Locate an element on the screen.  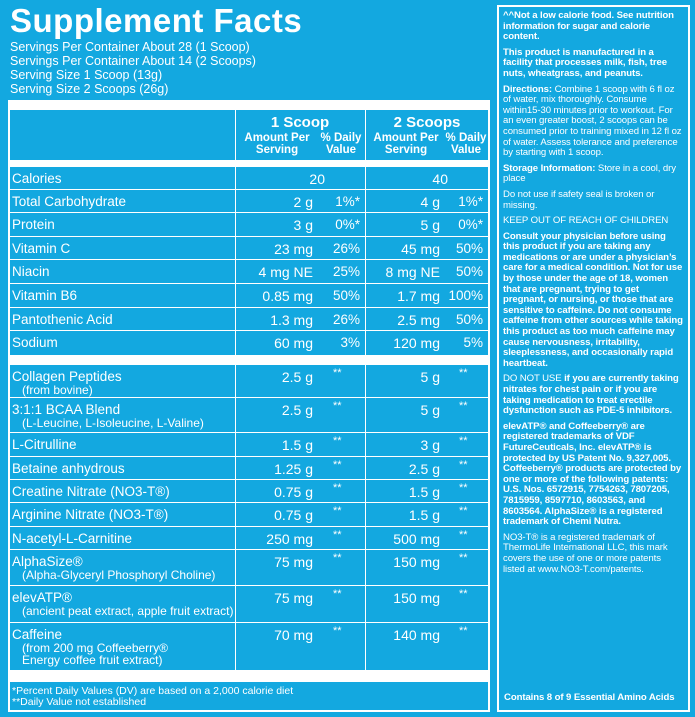
amount-2-scoops: 3 g is located at coordinates (430, 445).